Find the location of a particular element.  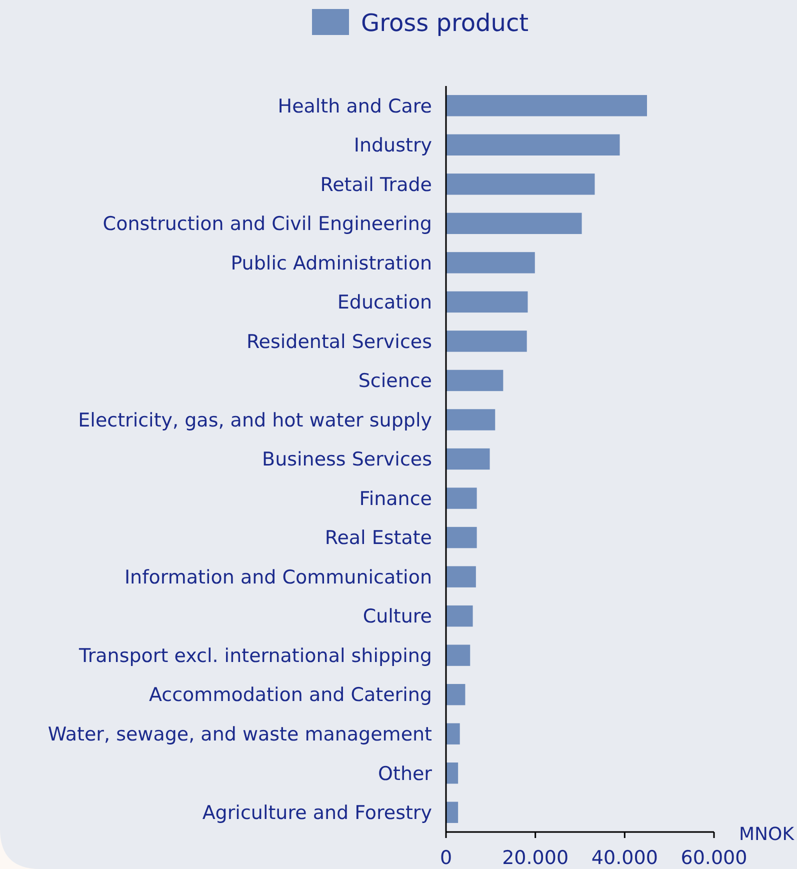

y-tick-label: Finance is located at coordinates (395, 499).